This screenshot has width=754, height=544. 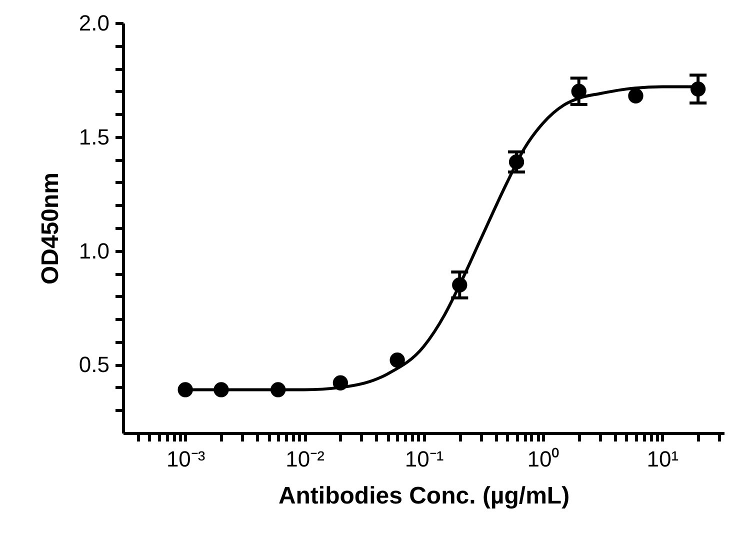 What do you see at coordinates (186, 459) in the screenshot?
I see `x-tick-label: 10⁻³` at bounding box center [186, 459].